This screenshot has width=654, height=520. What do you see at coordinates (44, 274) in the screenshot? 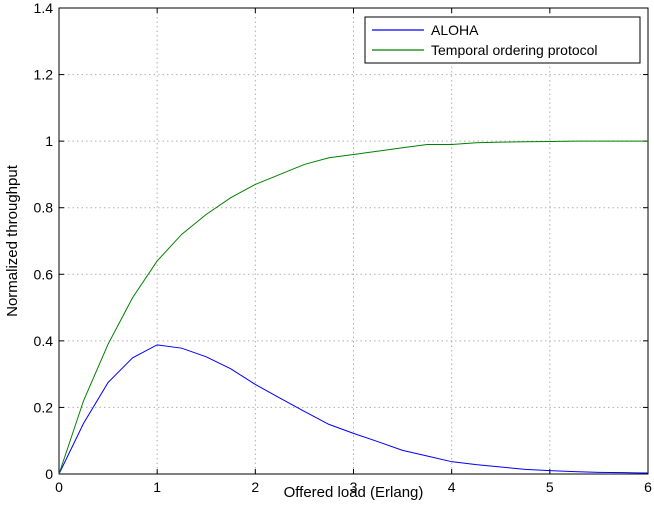
I see `y-tick-label: 0.6` at bounding box center [44, 274].